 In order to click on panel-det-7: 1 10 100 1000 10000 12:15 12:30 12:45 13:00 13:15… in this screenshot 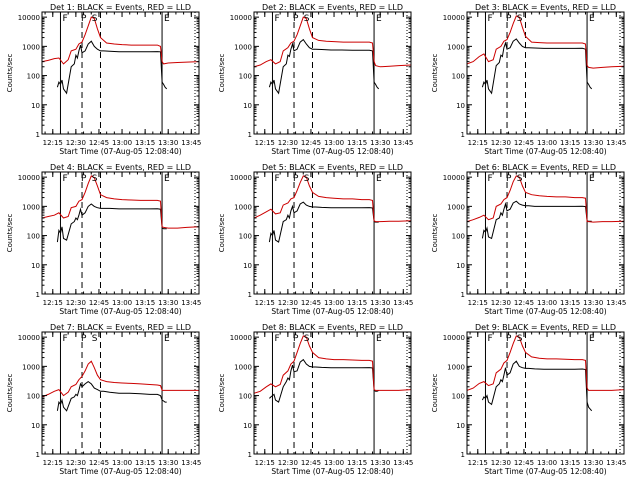, I will do `click(103, 399)`.